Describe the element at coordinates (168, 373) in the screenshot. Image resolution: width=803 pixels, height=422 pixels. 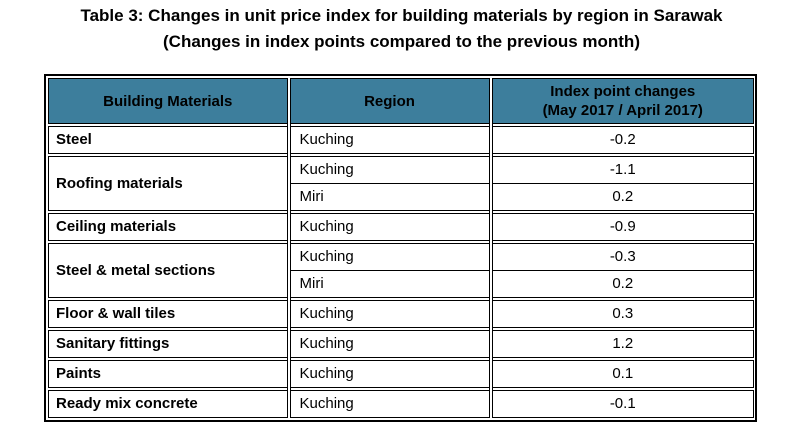
I see `material-cell: Paints` at that location.